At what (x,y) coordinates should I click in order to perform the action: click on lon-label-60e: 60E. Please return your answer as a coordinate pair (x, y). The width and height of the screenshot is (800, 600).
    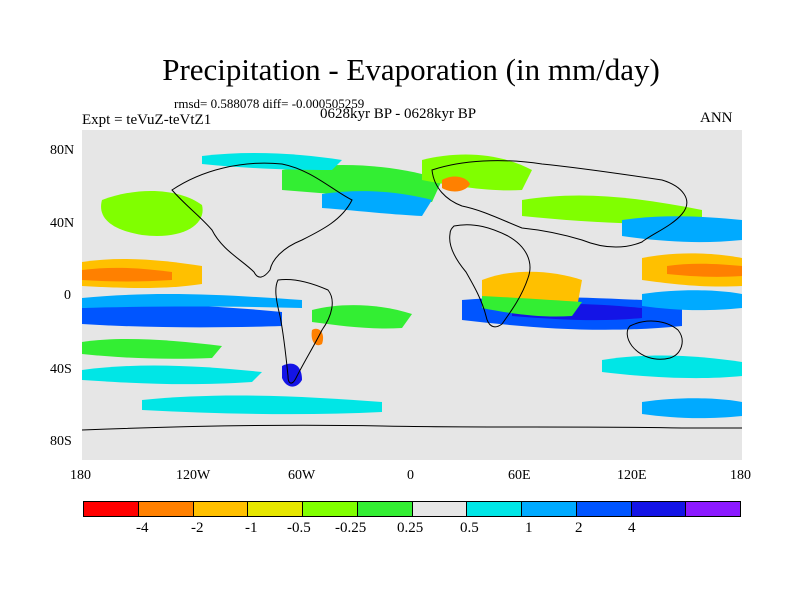
    Looking at the image, I should click on (519, 475).